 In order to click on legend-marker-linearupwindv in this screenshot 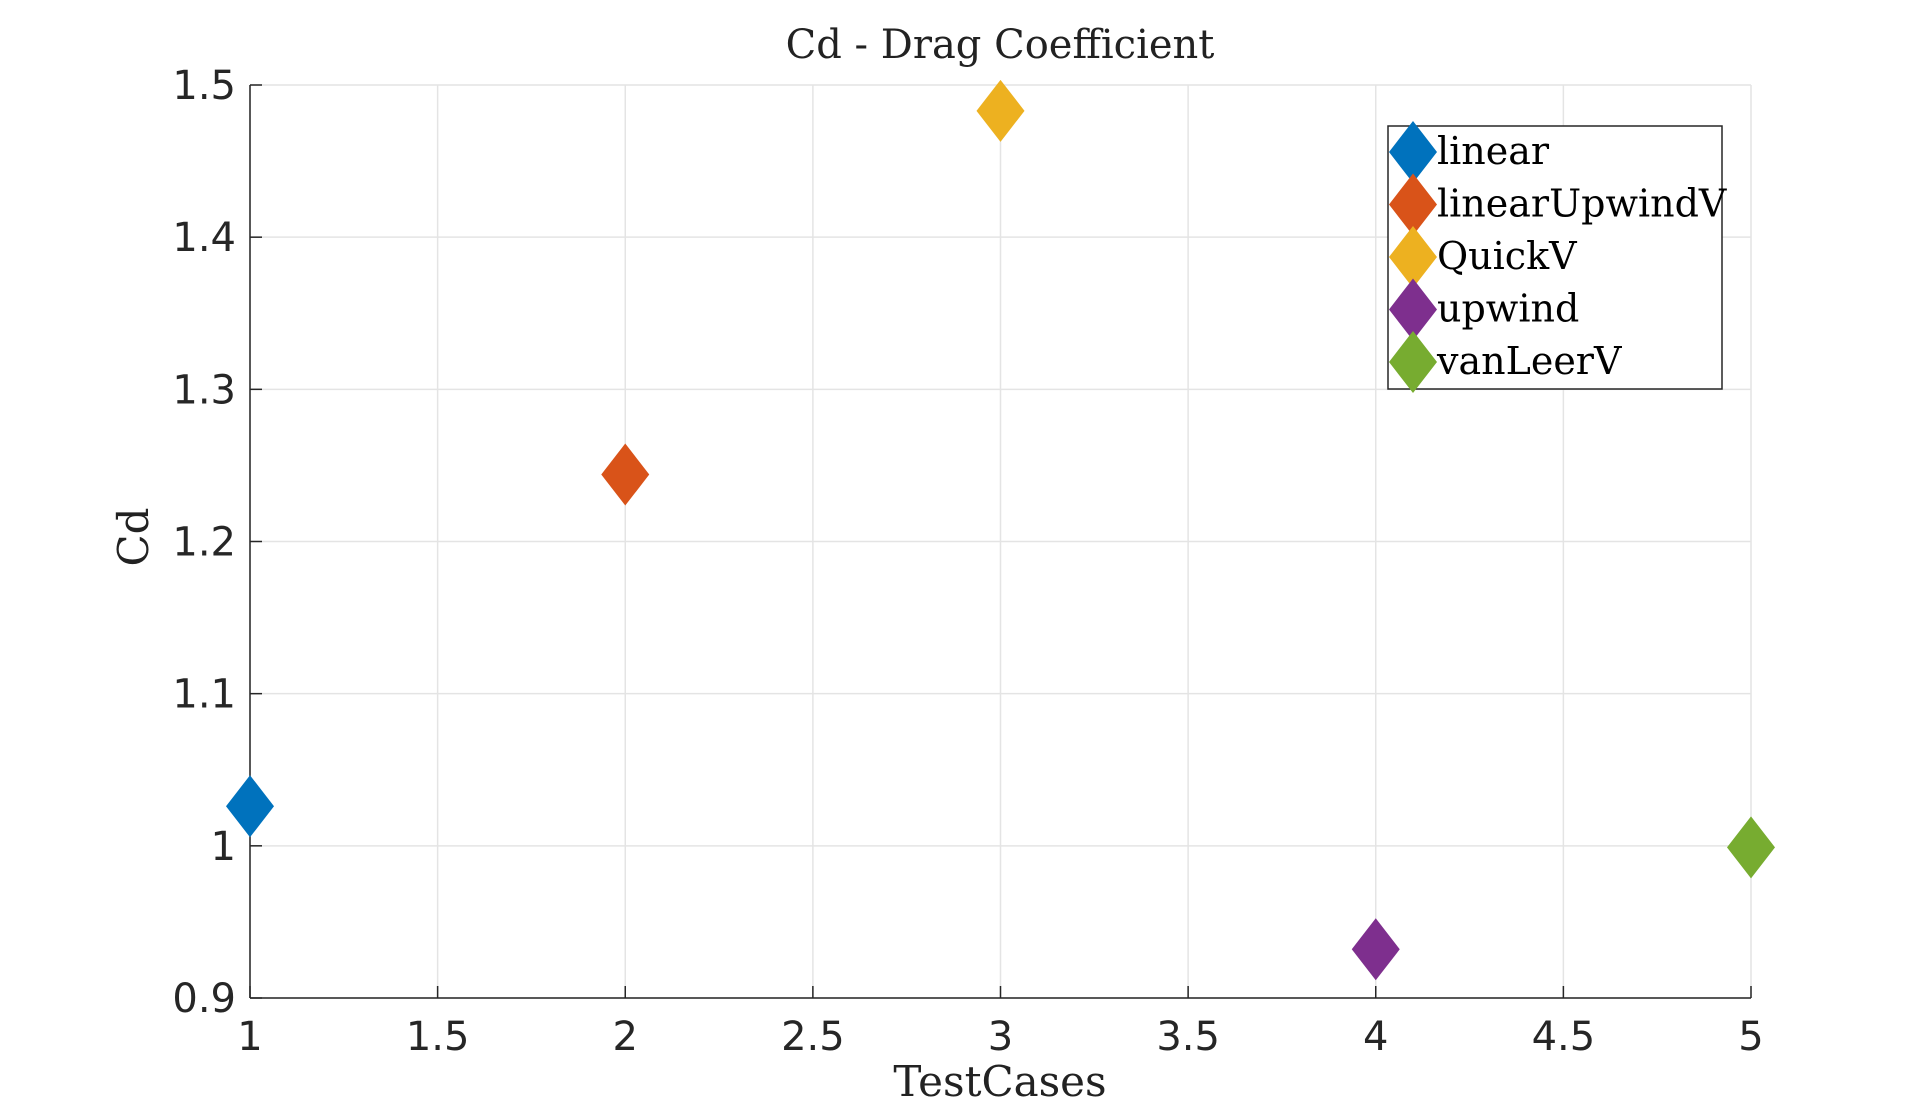, I will do `click(1413, 204)`.